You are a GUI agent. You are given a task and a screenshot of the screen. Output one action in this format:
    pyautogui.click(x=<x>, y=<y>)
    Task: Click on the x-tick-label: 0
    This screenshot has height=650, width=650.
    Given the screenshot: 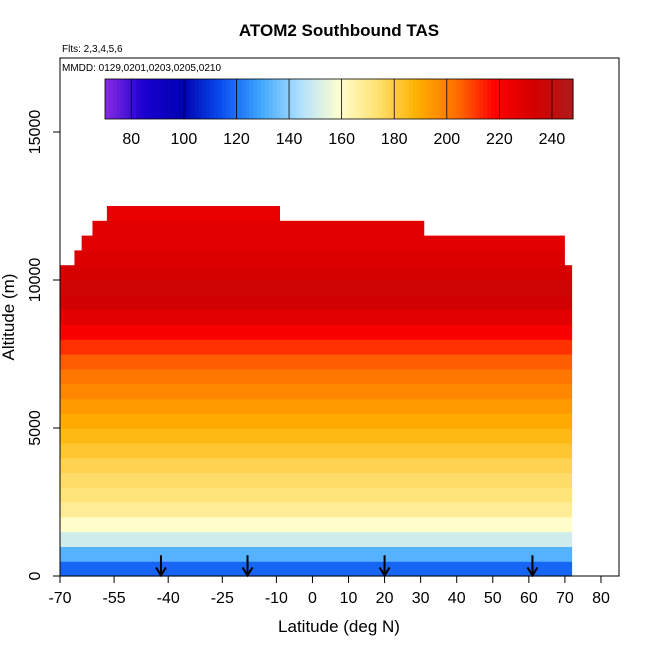 What is the action you would take?
    pyautogui.click(x=312, y=598)
    